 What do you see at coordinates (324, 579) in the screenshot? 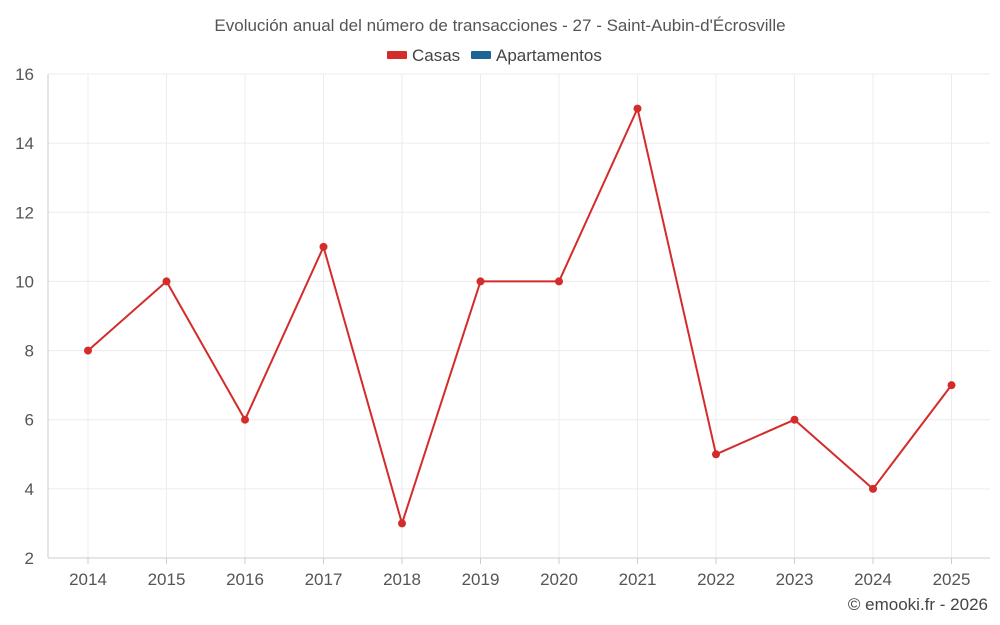
I see `x-tick-label: 2017` at bounding box center [324, 579].